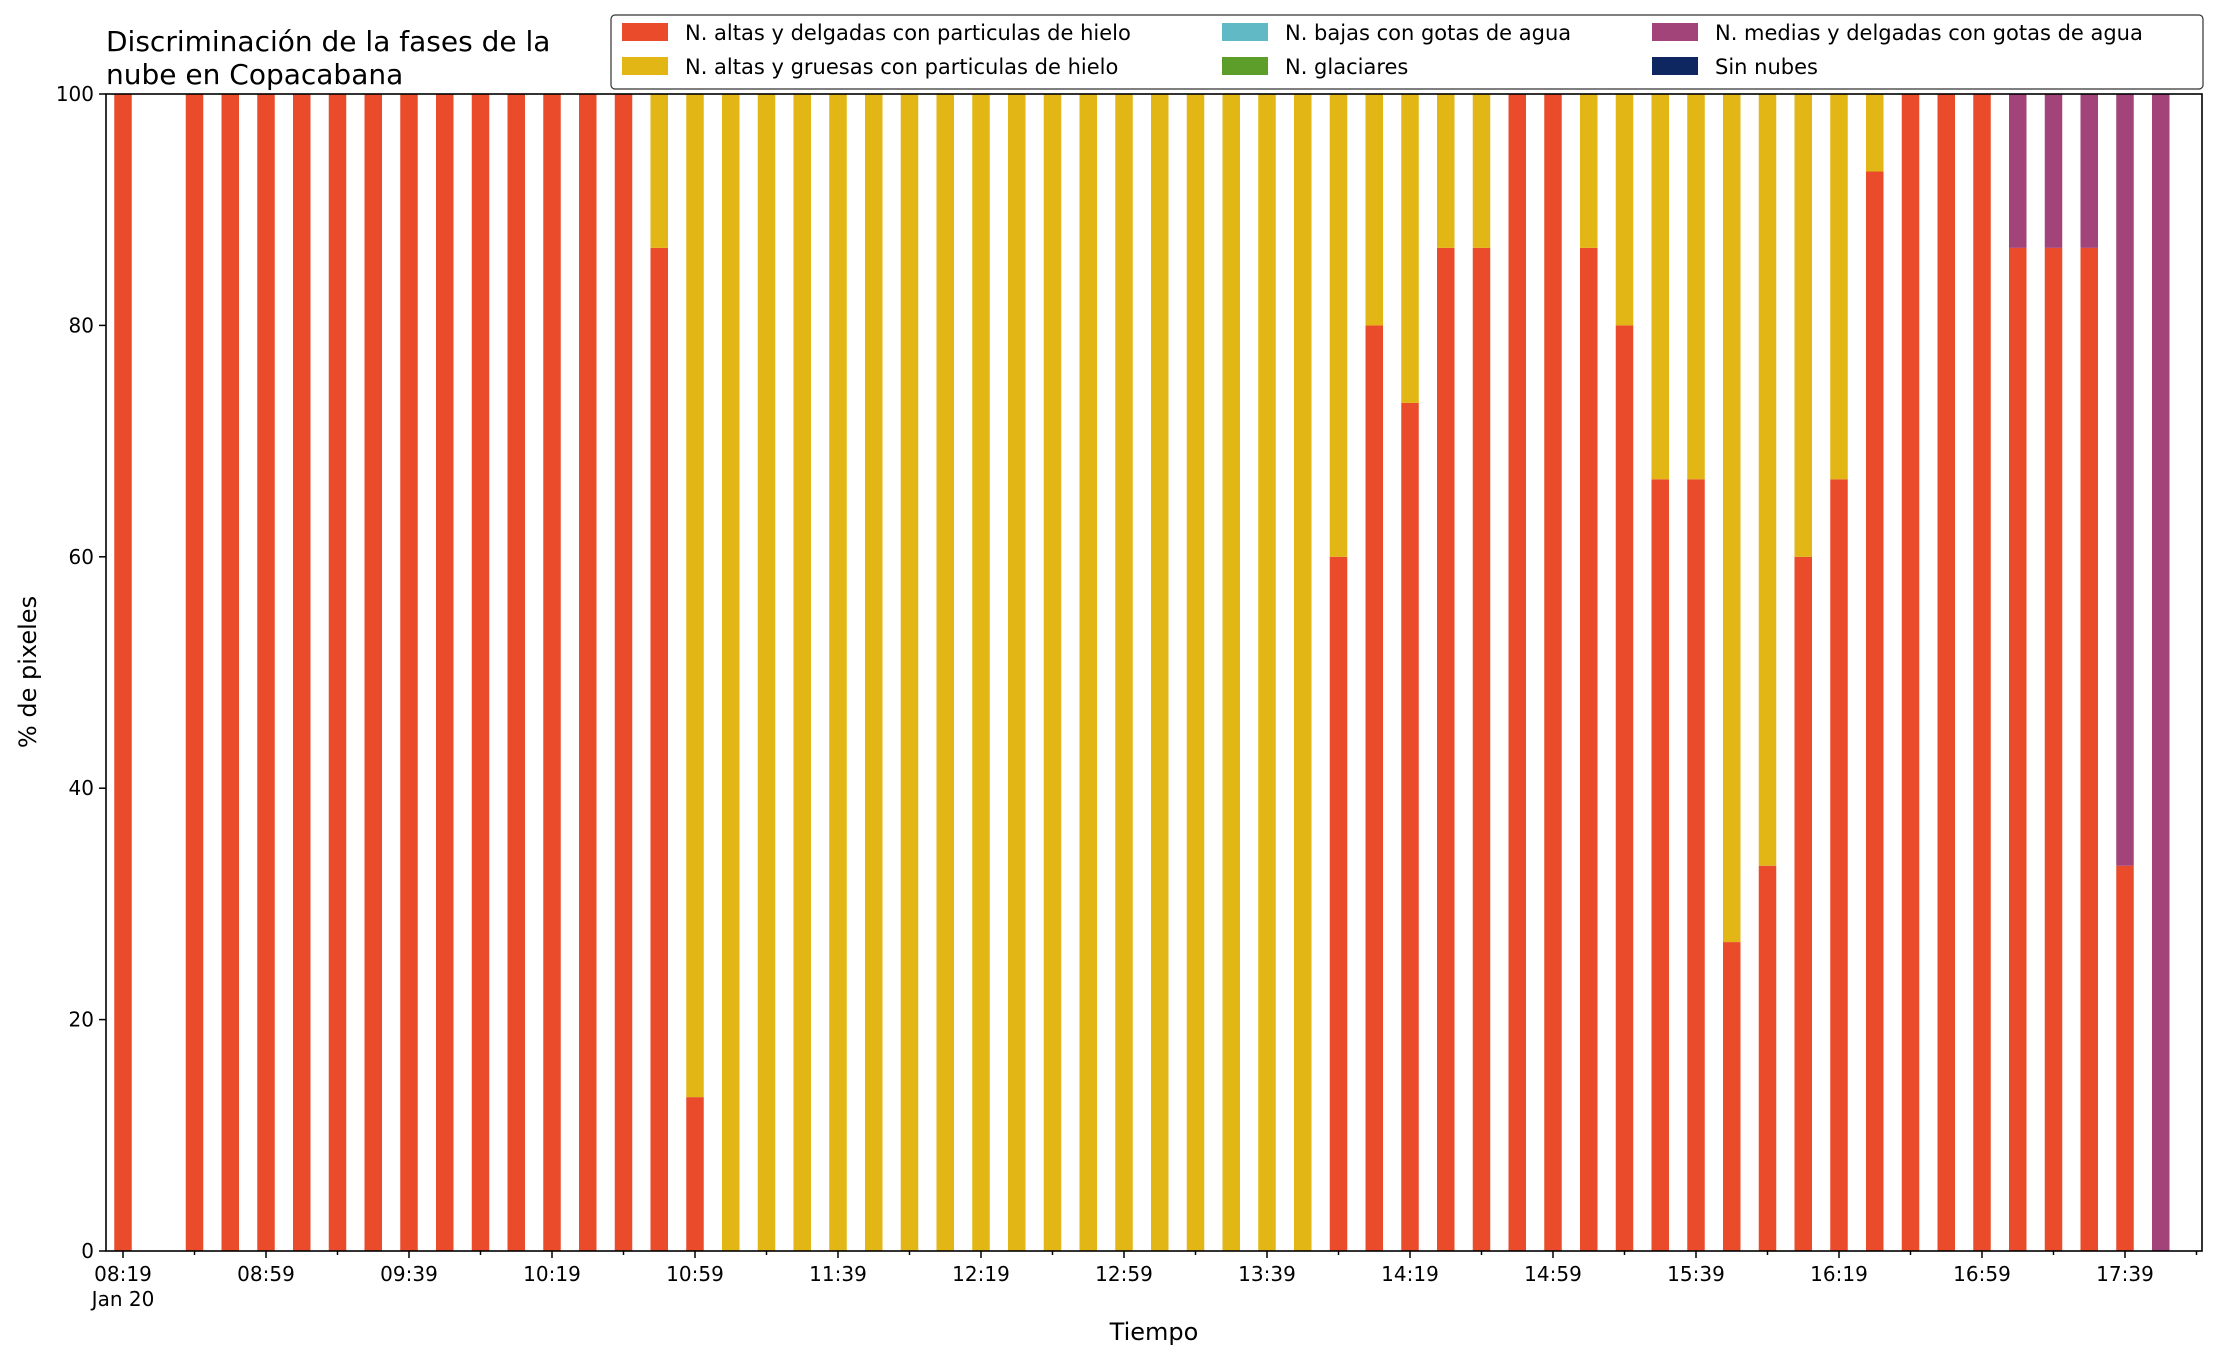 This screenshot has height=1359, width=2216. What do you see at coordinates (1803, 903) in the screenshot?
I see `bar-segment-1609-s0` at bounding box center [1803, 903].